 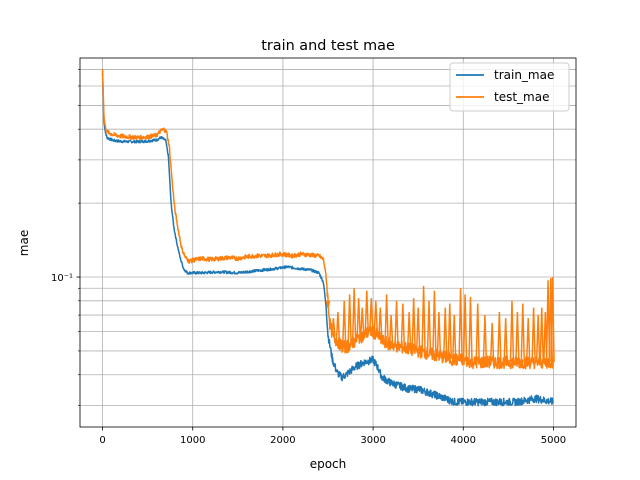 I want to click on chart-title: train and test mae, so click(x=328, y=46).